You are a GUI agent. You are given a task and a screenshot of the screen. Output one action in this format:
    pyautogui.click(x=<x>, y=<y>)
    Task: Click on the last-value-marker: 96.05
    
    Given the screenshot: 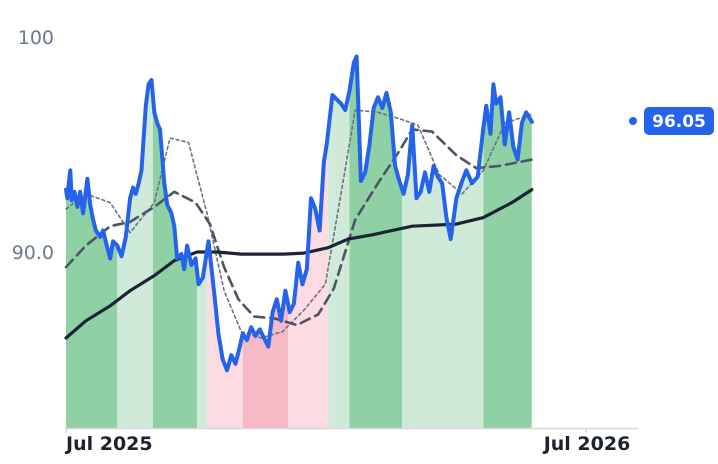 What is the action you would take?
    pyautogui.click(x=670, y=121)
    